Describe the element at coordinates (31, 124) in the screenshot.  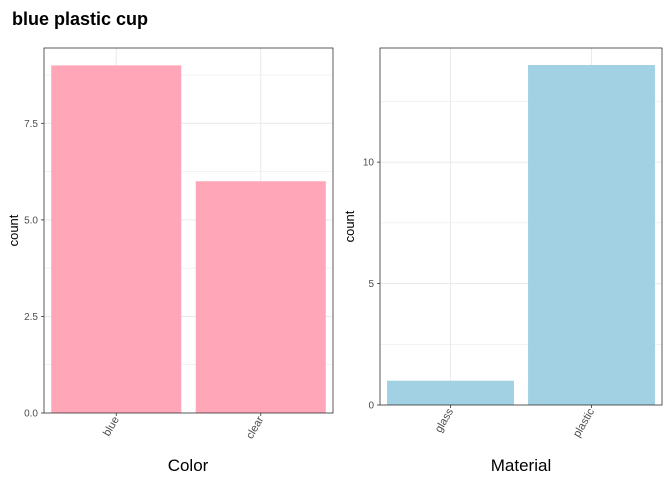
I see `y-tick-label: 7.5` at that location.